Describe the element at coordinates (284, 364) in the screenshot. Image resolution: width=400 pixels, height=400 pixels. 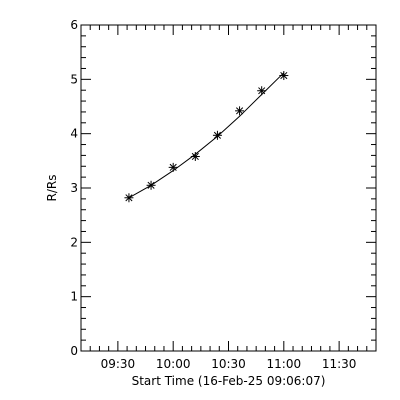
I see `x-tick-label: 11:00` at that location.